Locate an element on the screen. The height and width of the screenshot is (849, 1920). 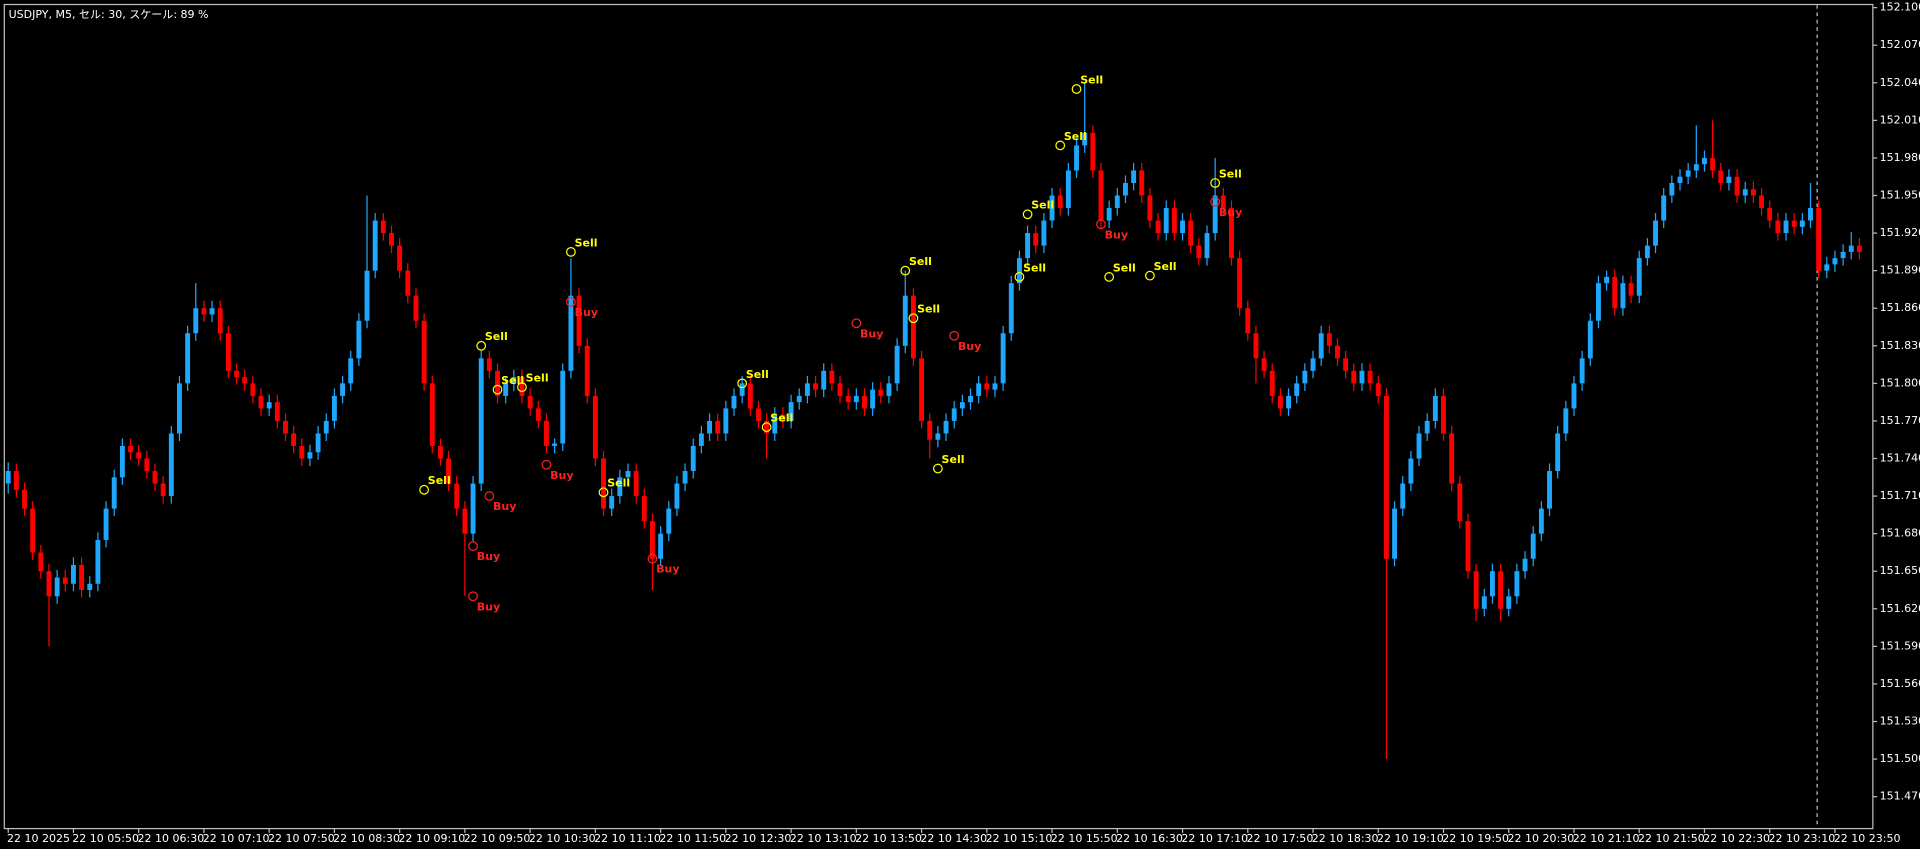
y-tick-label: 151.710 is located at coordinates (1900, 495).